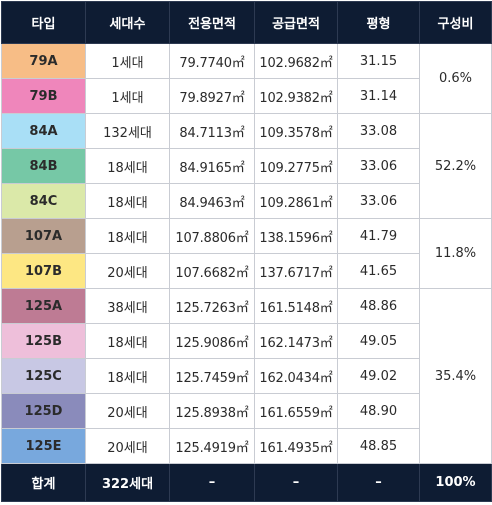  I want to click on exclusive-area-cell: 125.4919㎡, so click(212, 446).